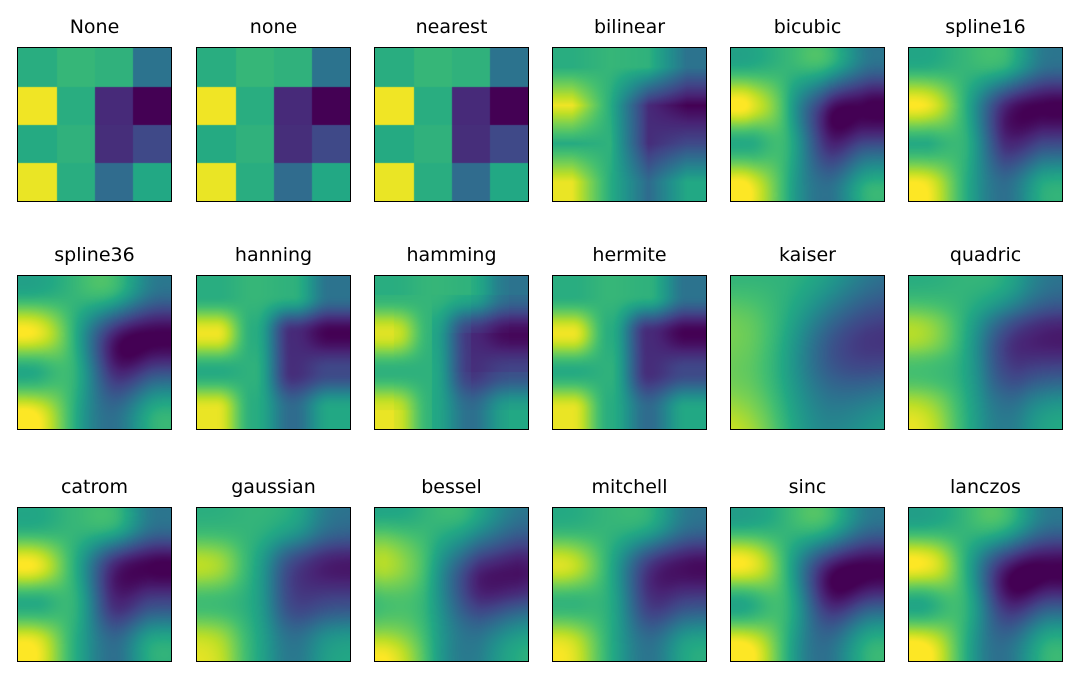 This screenshot has width=1080, height=680. Describe the element at coordinates (451, 487) in the screenshot. I see `panel-title: bessel` at that location.